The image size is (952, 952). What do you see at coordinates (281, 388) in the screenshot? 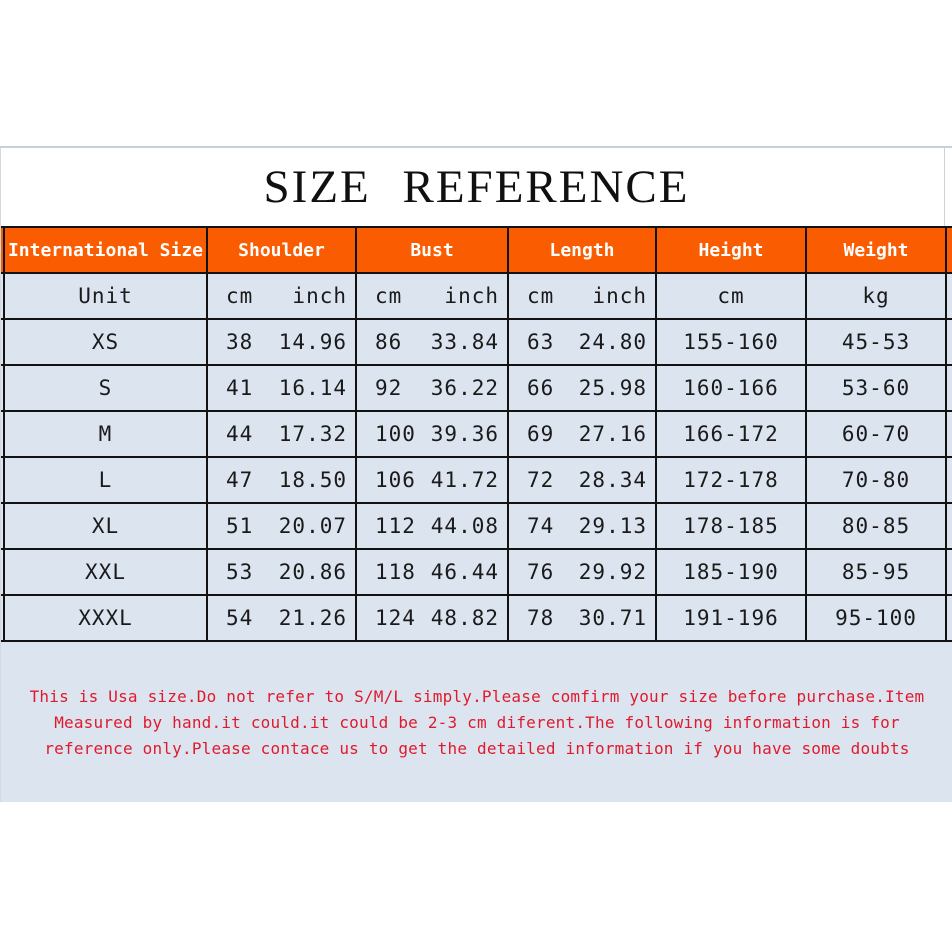
I see `shoulder-cell: 41 16.14` at bounding box center [281, 388].